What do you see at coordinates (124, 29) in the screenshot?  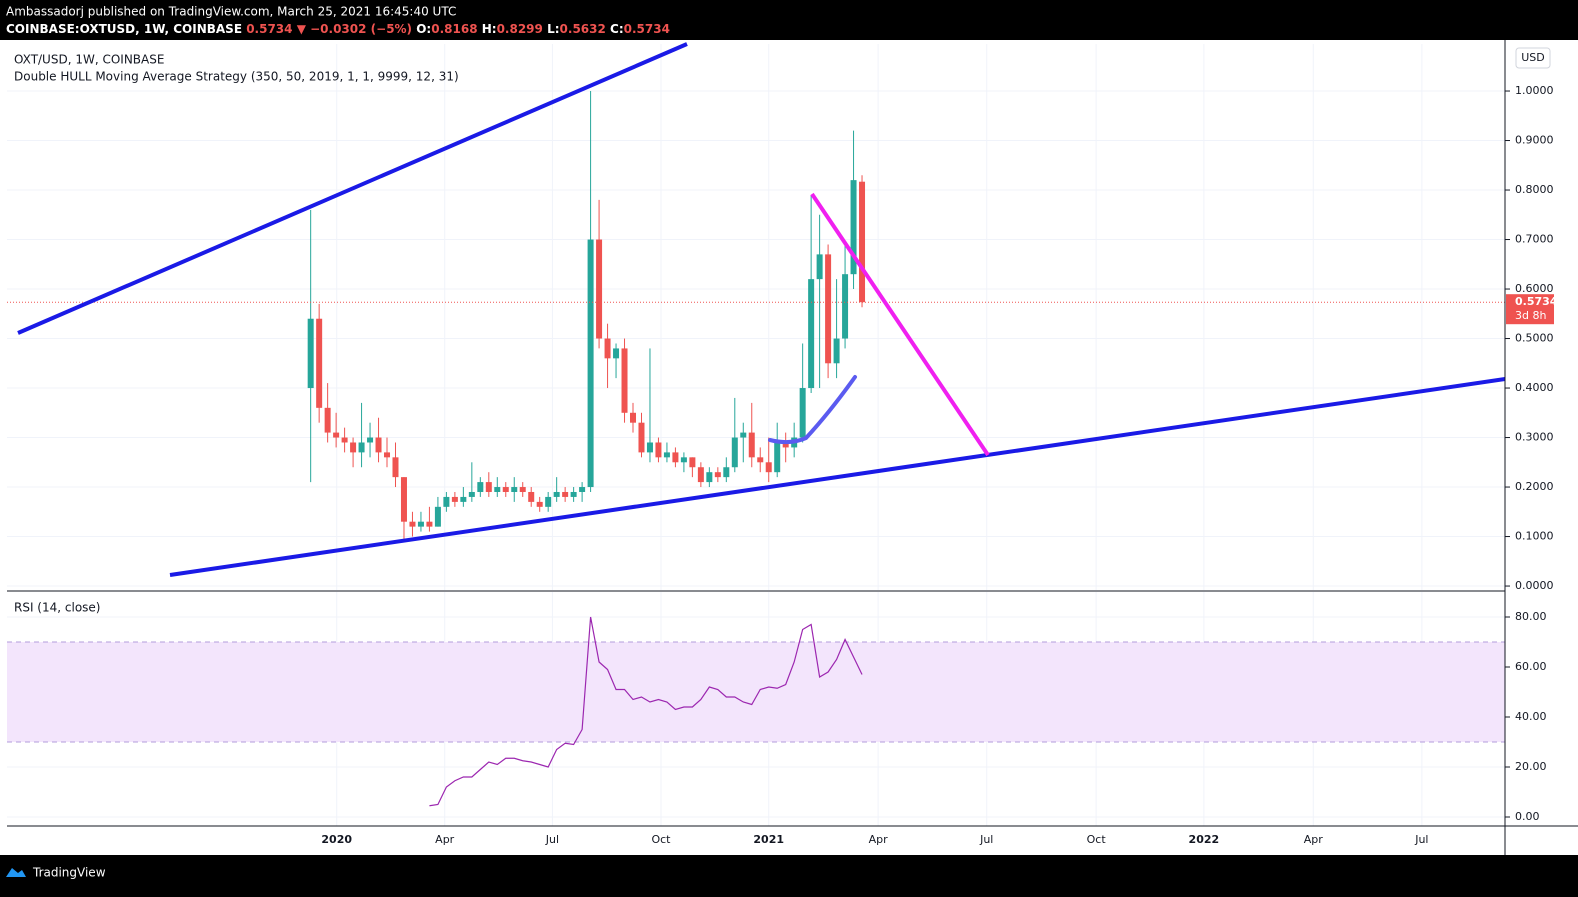 I see `symbol: COINBASE:OXTUSD, 1W, COINBASE` at bounding box center [124, 29].